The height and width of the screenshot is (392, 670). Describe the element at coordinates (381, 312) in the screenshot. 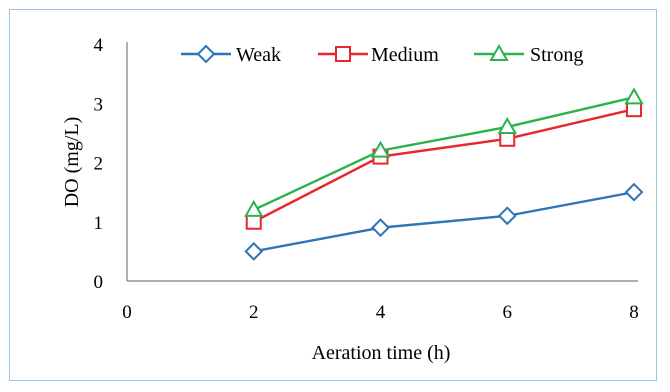

I see `x-tick-label: 4` at that location.